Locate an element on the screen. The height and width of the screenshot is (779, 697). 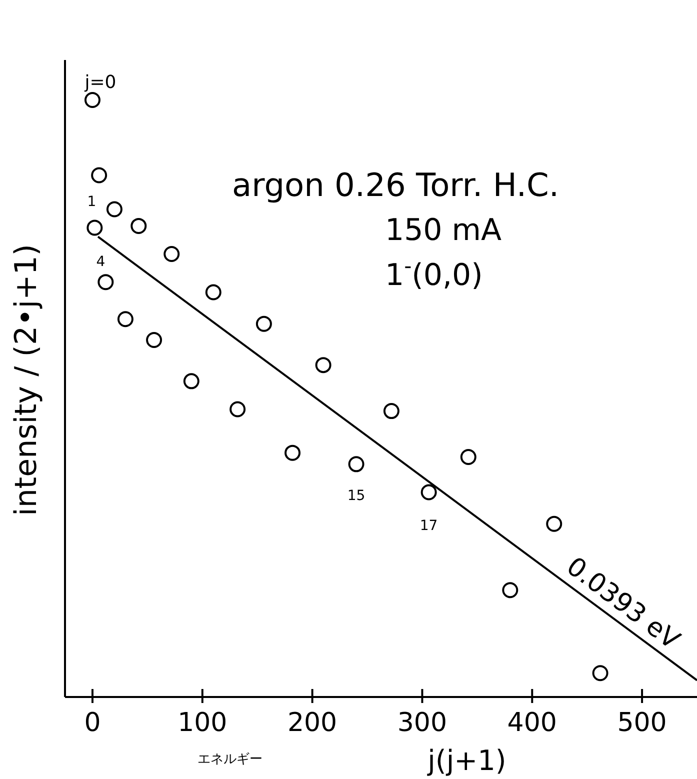
text: エネルギー is located at coordinates (230, 759).